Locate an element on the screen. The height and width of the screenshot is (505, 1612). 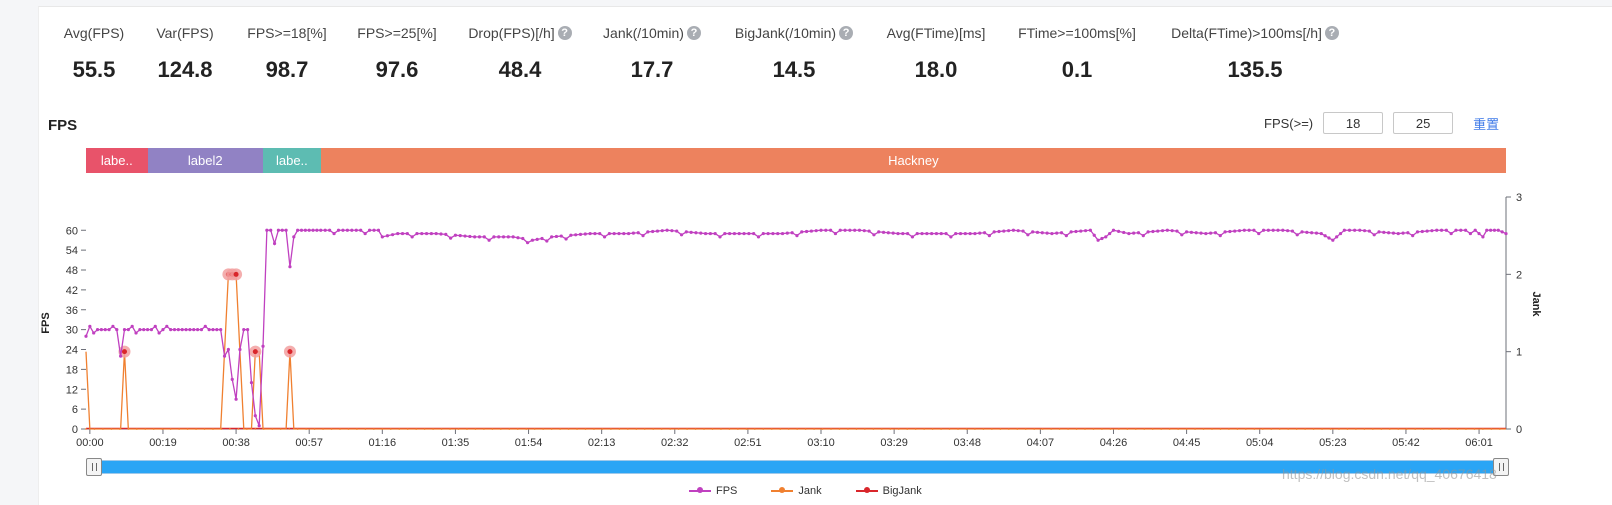
time-range-slider is located at coordinates (797, 467).